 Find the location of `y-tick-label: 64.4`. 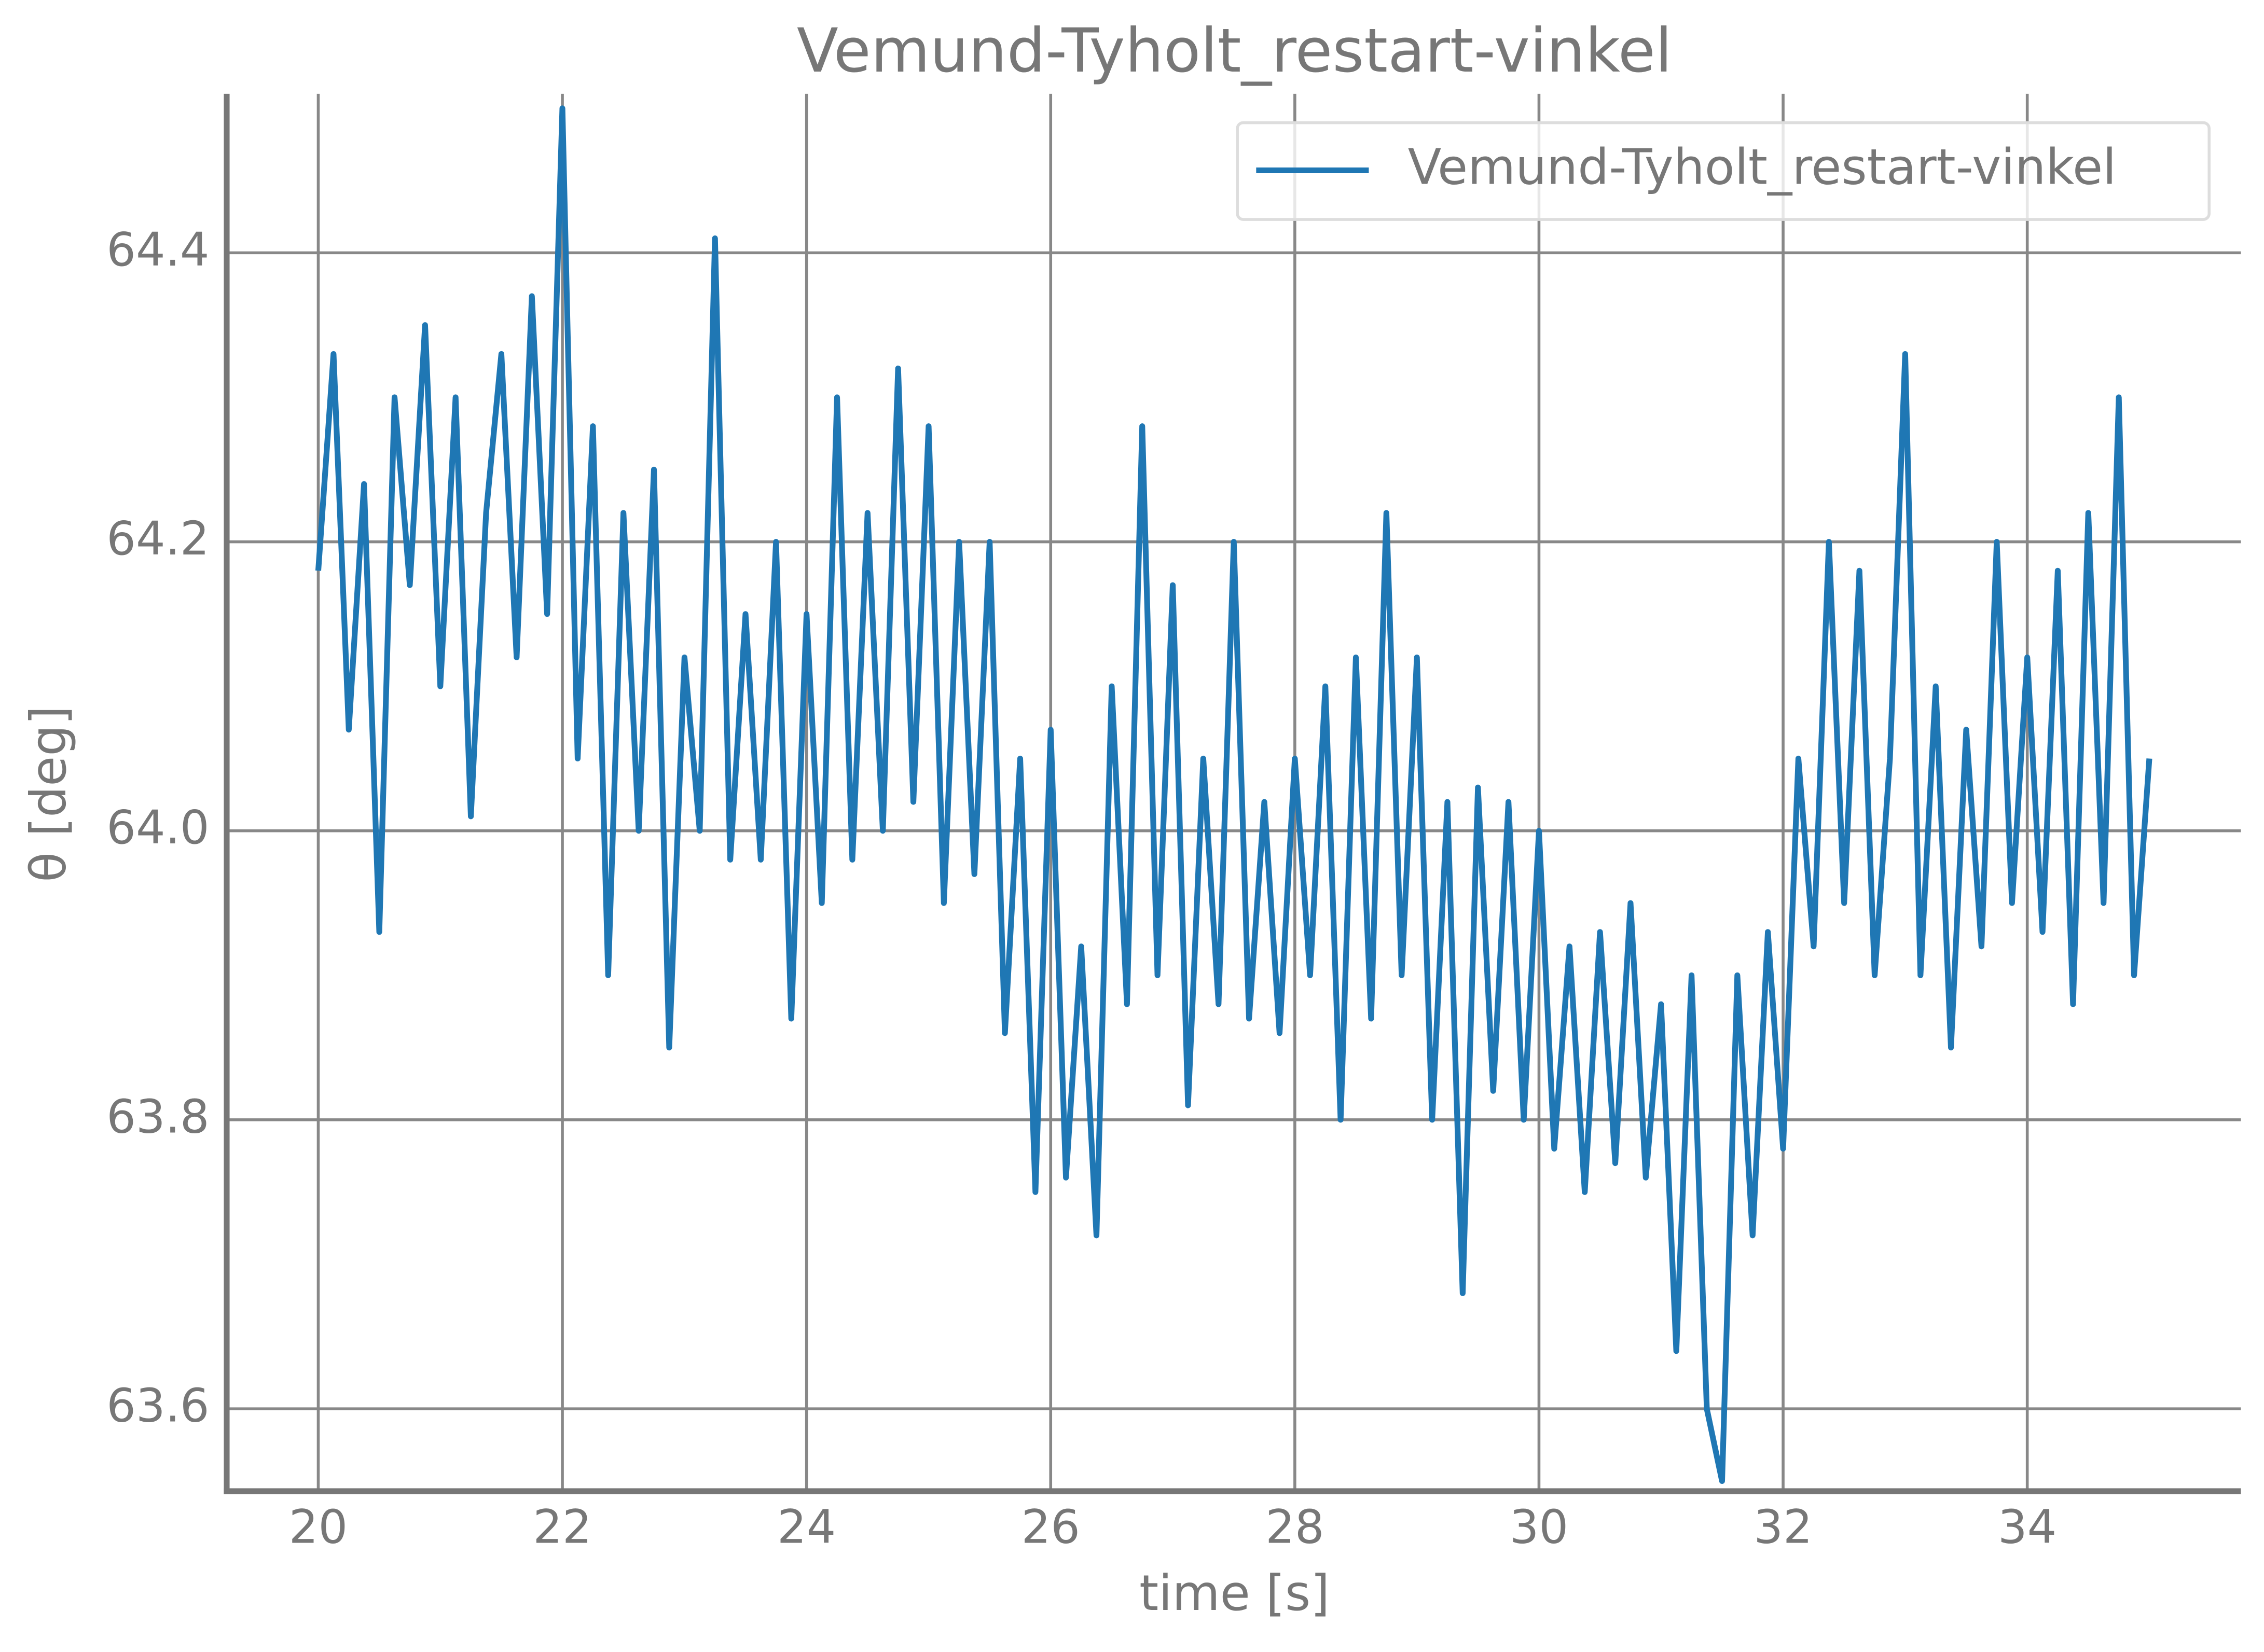

y-tick-label: 64.4 is located at coordinates (157, 250).